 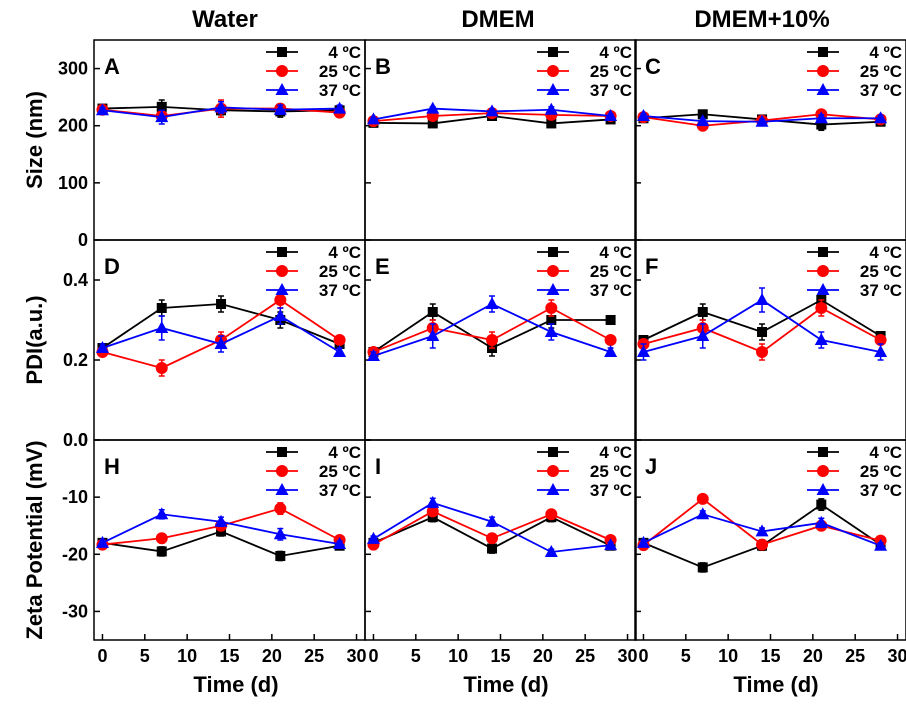 What do you see at coordinates (225, 19) in the screenshot?
I see `column-title-water: Water` at bounding box center [225, 19].